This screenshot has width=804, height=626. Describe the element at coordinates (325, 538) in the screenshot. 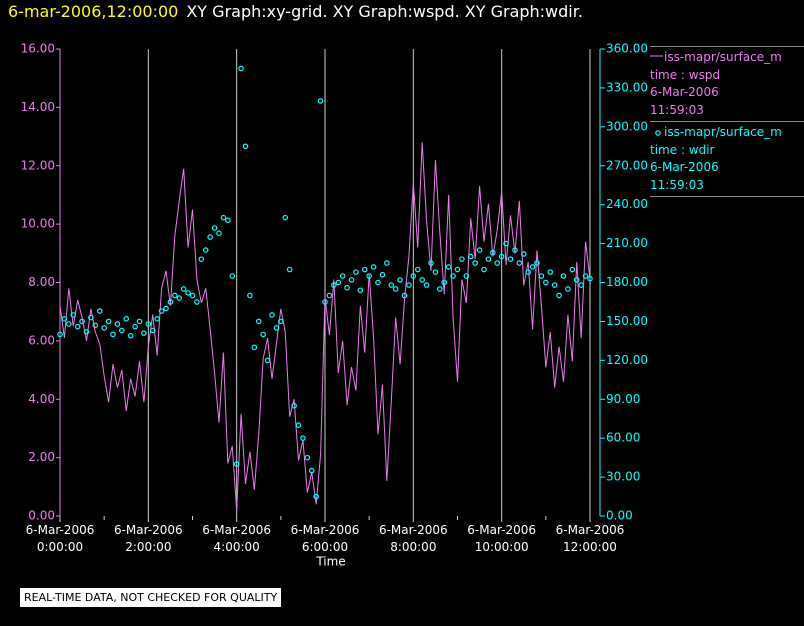

I see `x-tick-label: 6-Mar-2006 6:00:00` at that location.